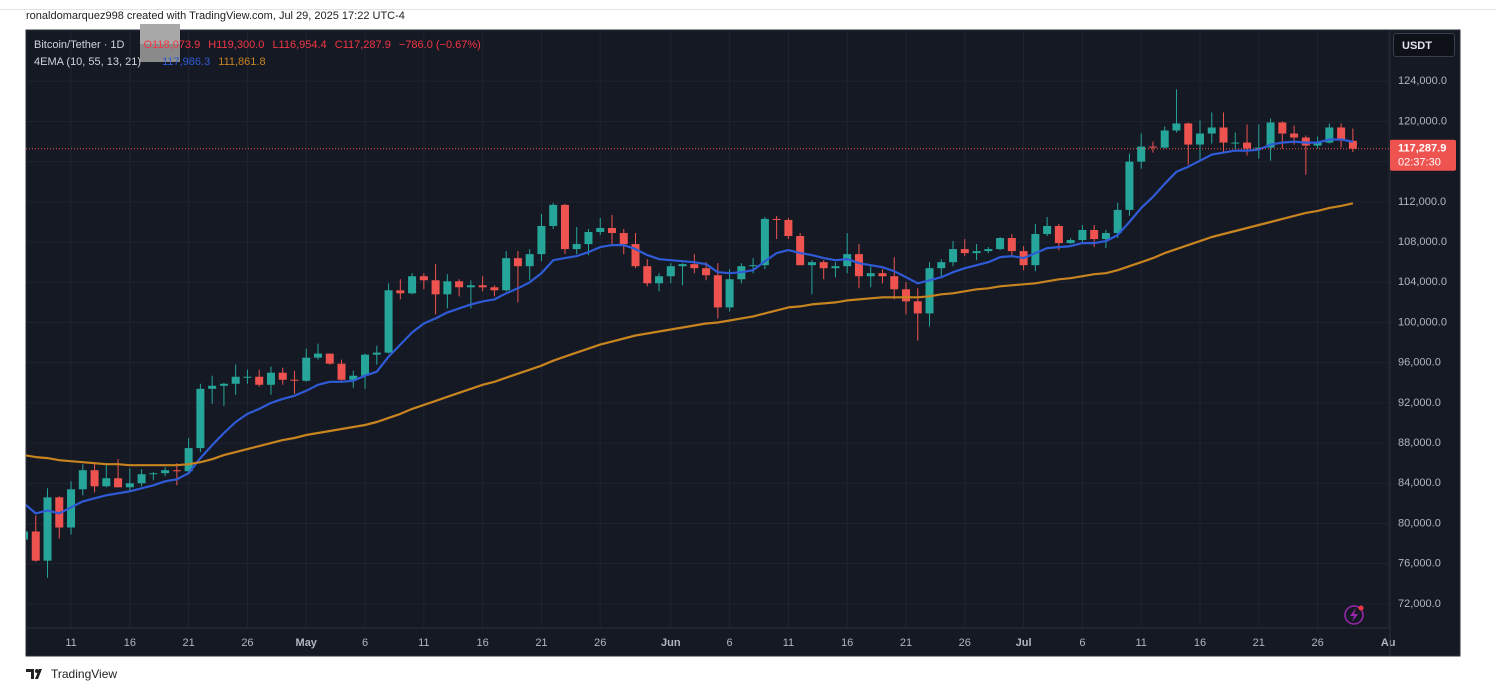 The height and width of the screenshot is (690, 1496). Describe the element at coordinates (439, 45) in the screenshot. I see `change-label: −786.0 (−0.67%)` at that location.